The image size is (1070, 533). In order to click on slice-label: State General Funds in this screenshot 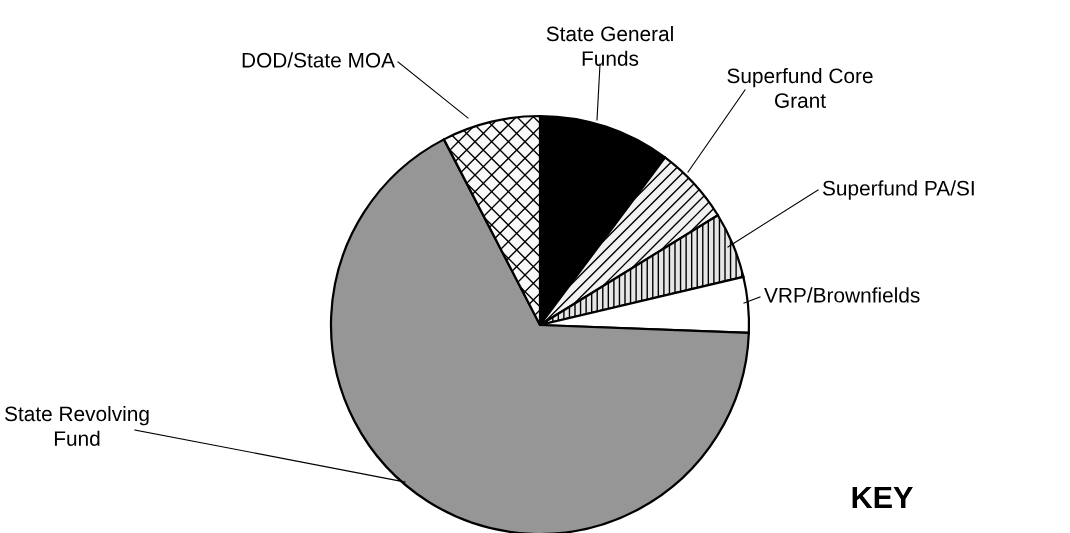, I will do `click(609, 45)`.